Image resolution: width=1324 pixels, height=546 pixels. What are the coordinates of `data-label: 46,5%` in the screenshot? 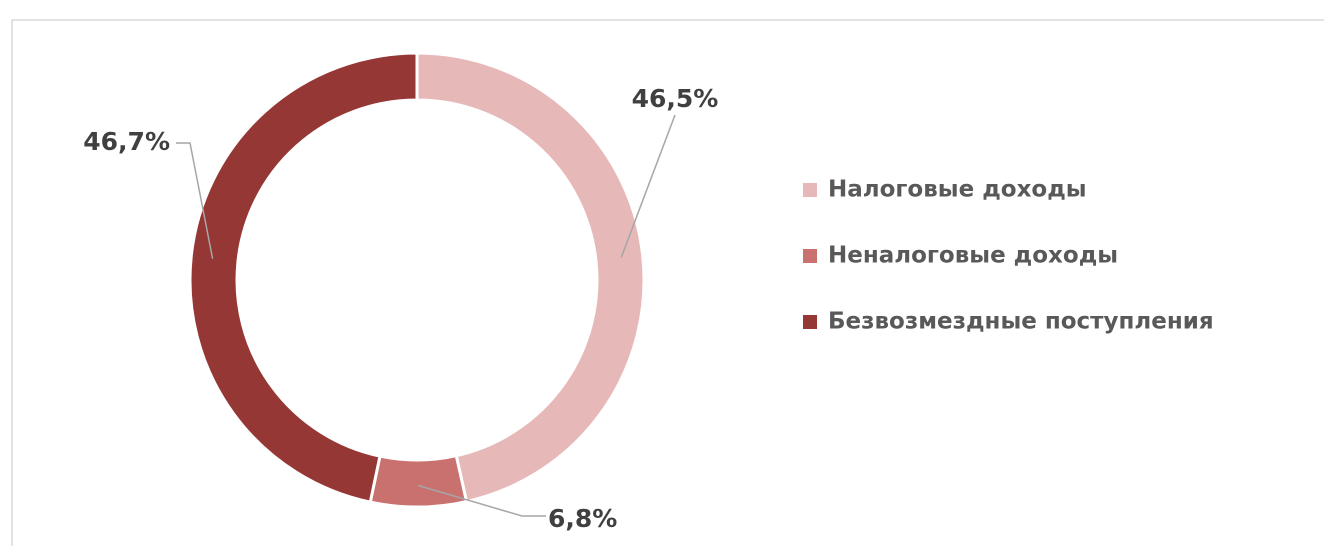 It's located at (675, 98).